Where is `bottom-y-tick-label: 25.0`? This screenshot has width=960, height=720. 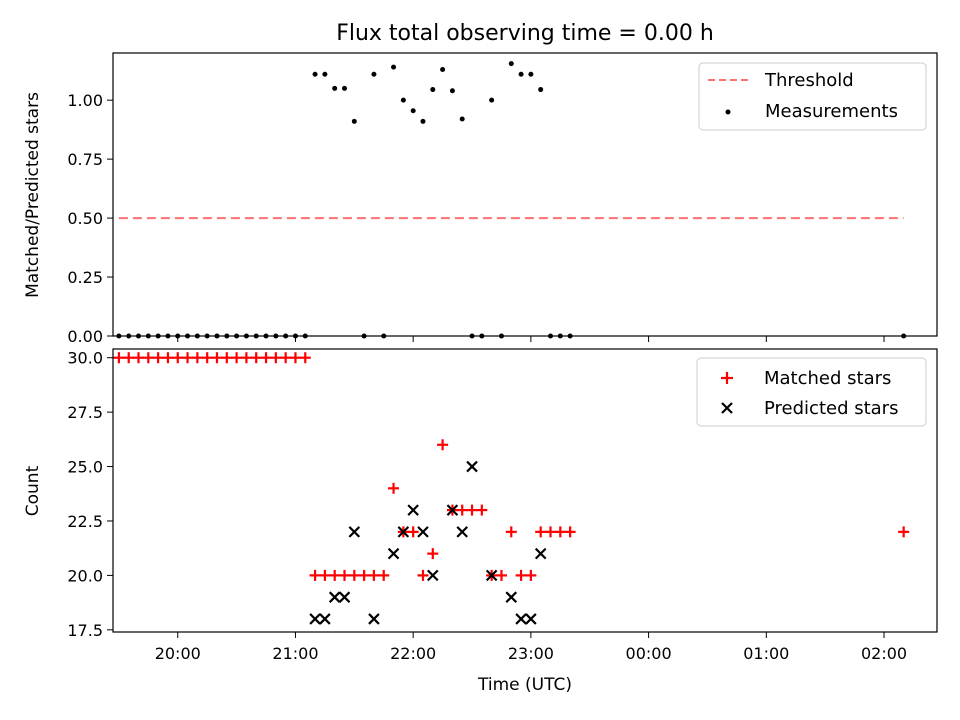
bottom-y-tick-label: 25.0 is located at coordinates (85, 467).